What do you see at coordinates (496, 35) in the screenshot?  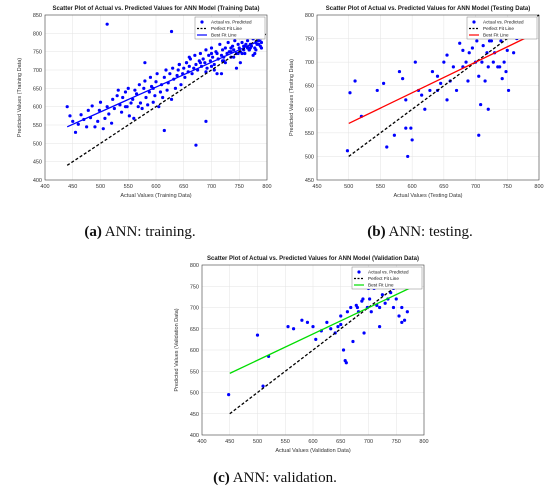 I see `legend-label: Best Fit Line` at bounding box center [496, 35].